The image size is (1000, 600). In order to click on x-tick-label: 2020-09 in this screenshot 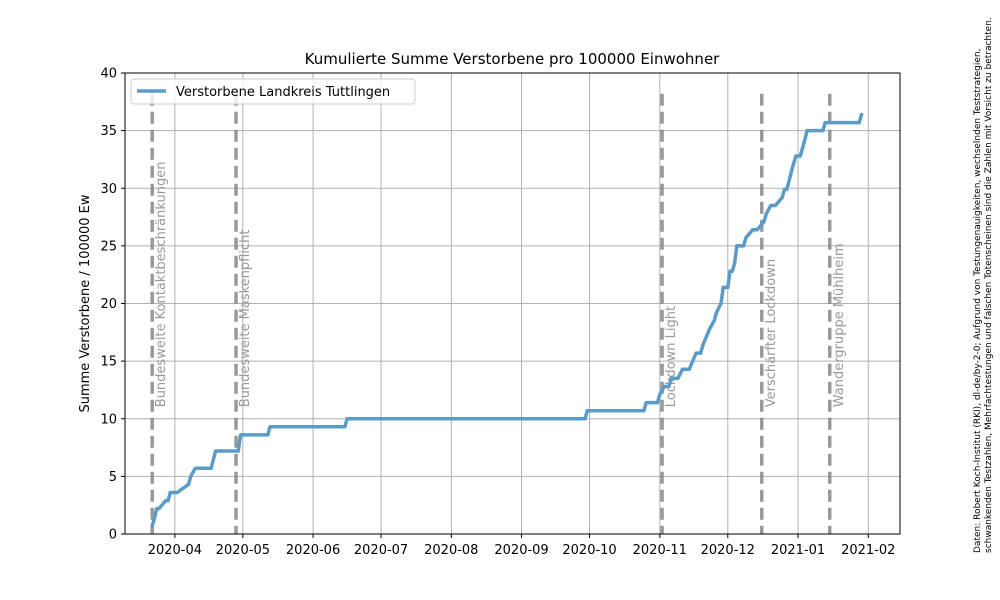, I will do `click(521, 550)`.